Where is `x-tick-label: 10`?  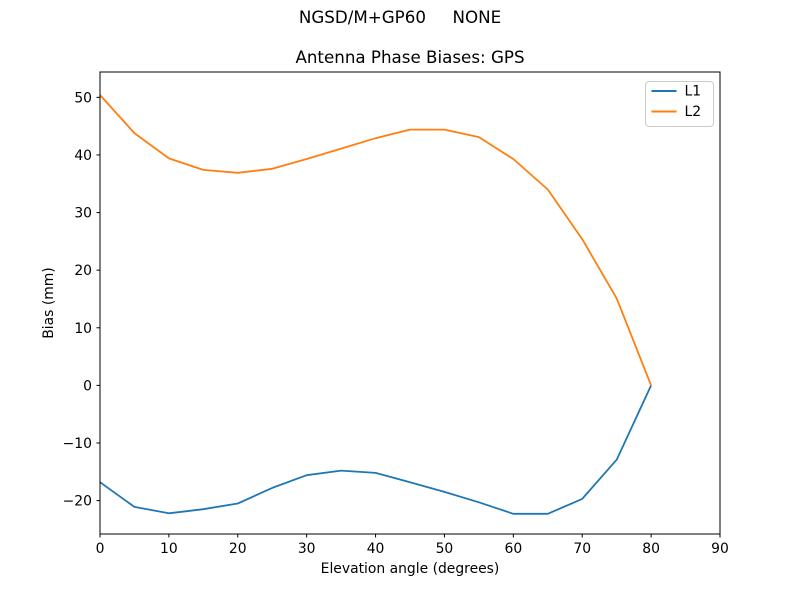 x-tick-label: 10 is located at coordinates (169, 549).